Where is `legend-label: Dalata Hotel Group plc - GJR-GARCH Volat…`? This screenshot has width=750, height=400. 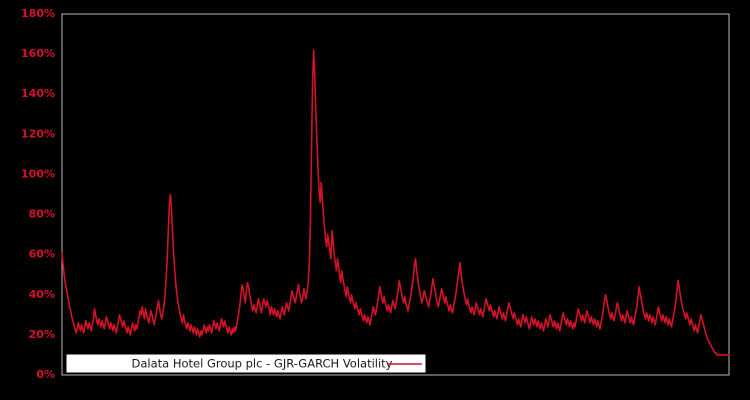
legend-label: Dalata Hotel Group plc - GJR-GARCH Volat… is located at coordinates (261, 364).